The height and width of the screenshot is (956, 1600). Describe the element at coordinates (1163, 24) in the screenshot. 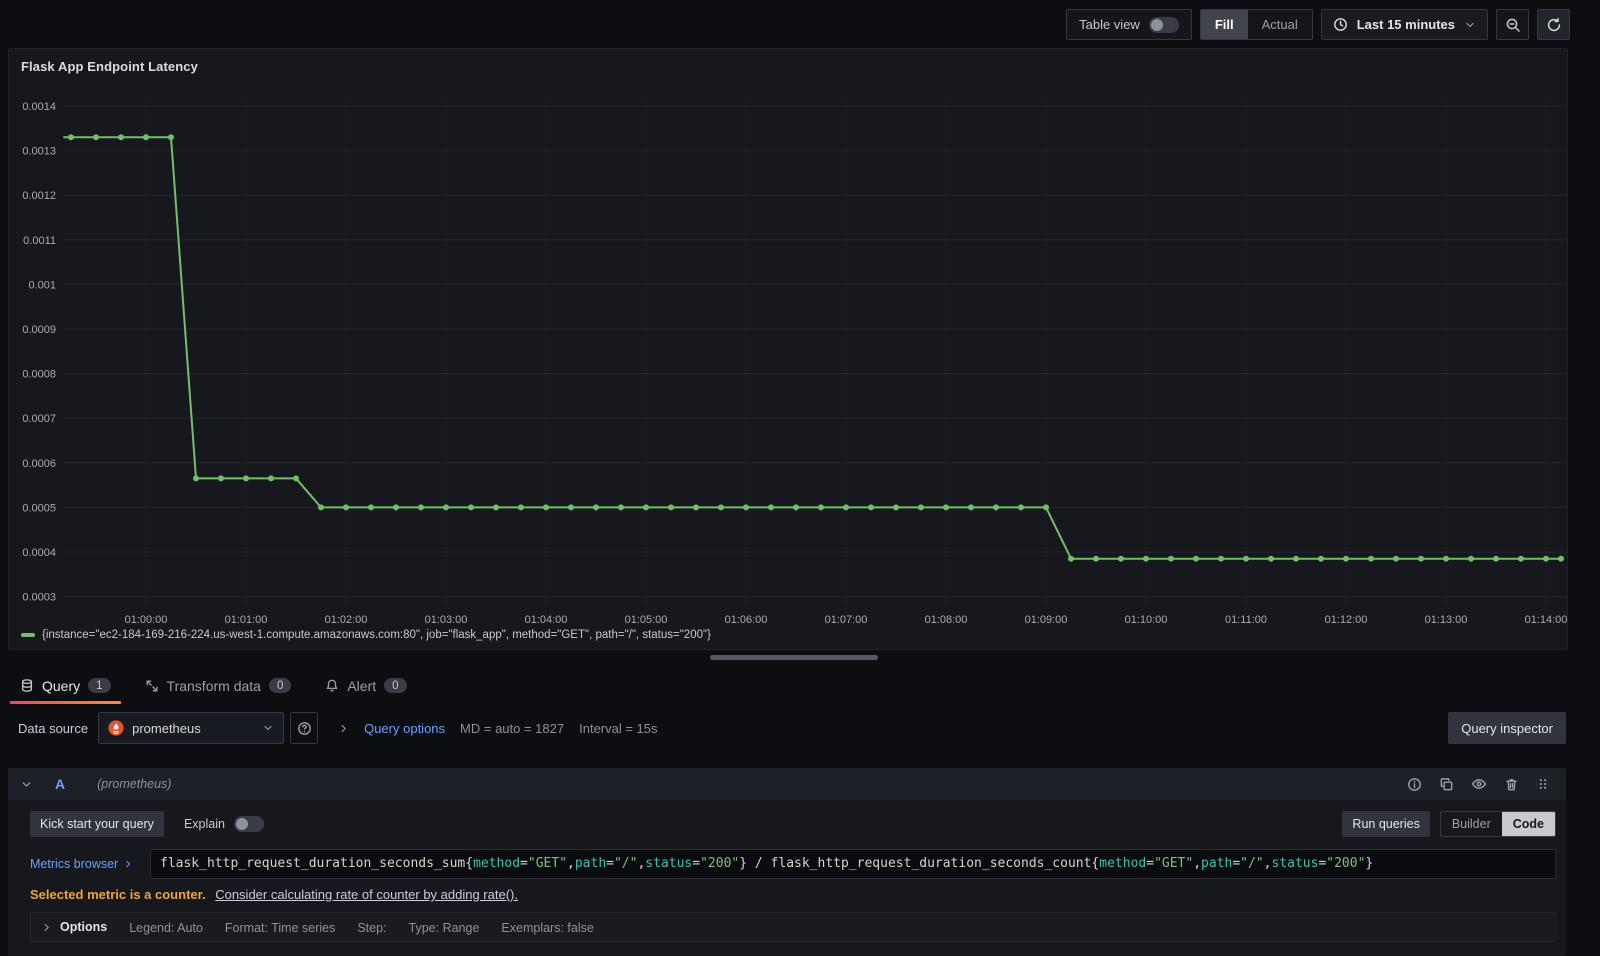

I see `table-view-toggle` at that location.